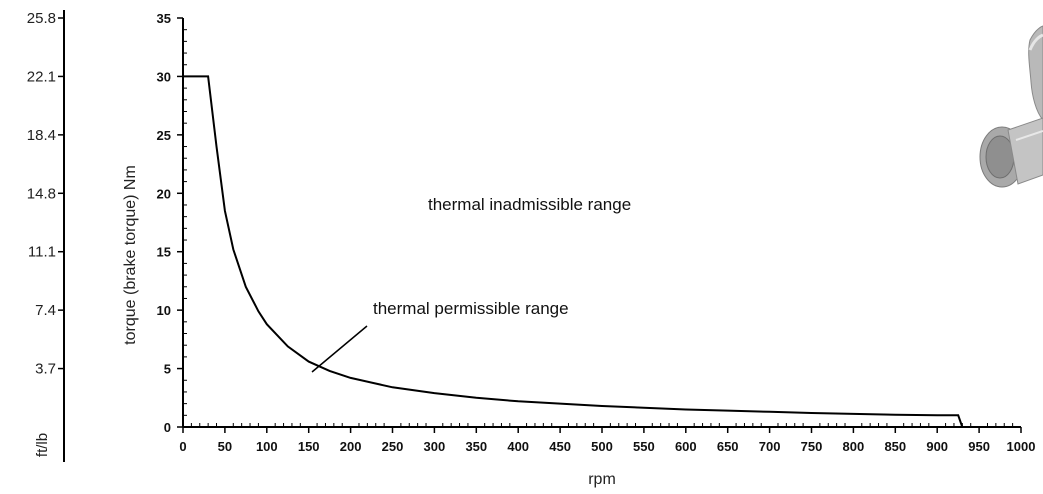 This screenshot has height=494, width=1043. What do you see at coordinates (130, 255) in the screenshot?
I see `y-axis-title: torque (brake torque) Nm` at bounding box center [130, 255].